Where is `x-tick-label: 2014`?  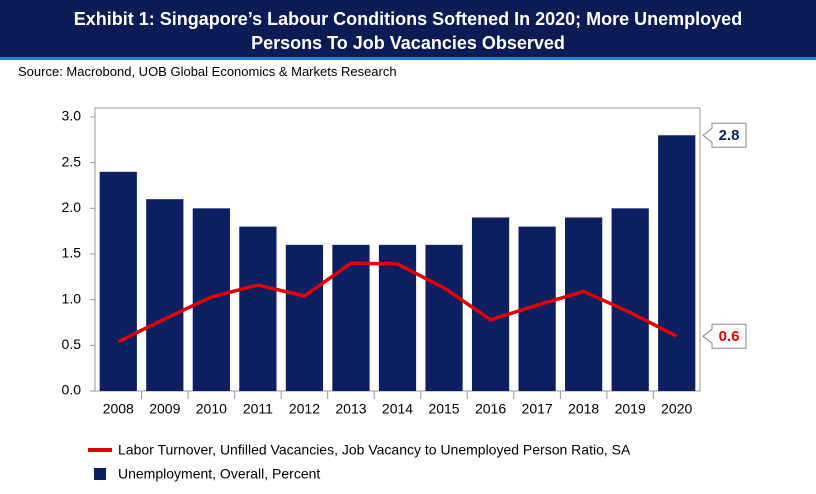 x-tick-label: 2014 is located at coordinates (397, 409).